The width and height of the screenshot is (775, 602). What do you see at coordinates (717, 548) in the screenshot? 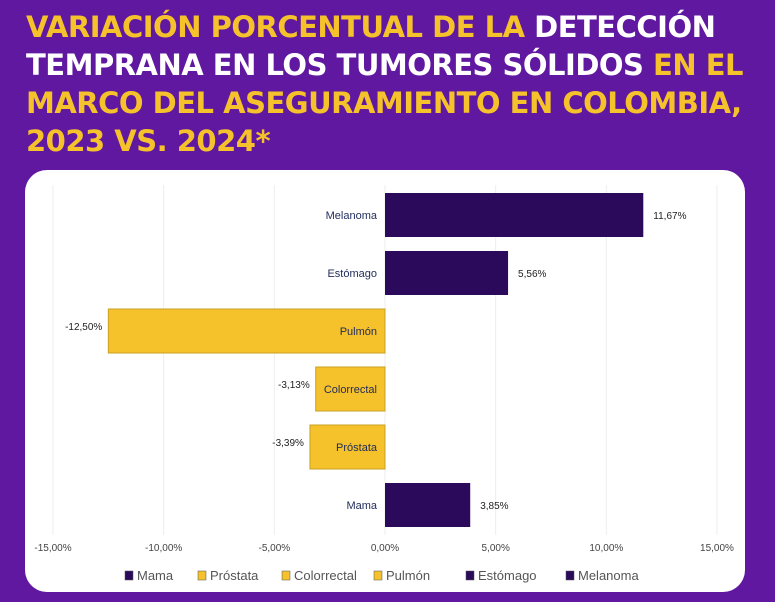
I see `x-tick-label: 15,00%` at bounding box center [717, 548].